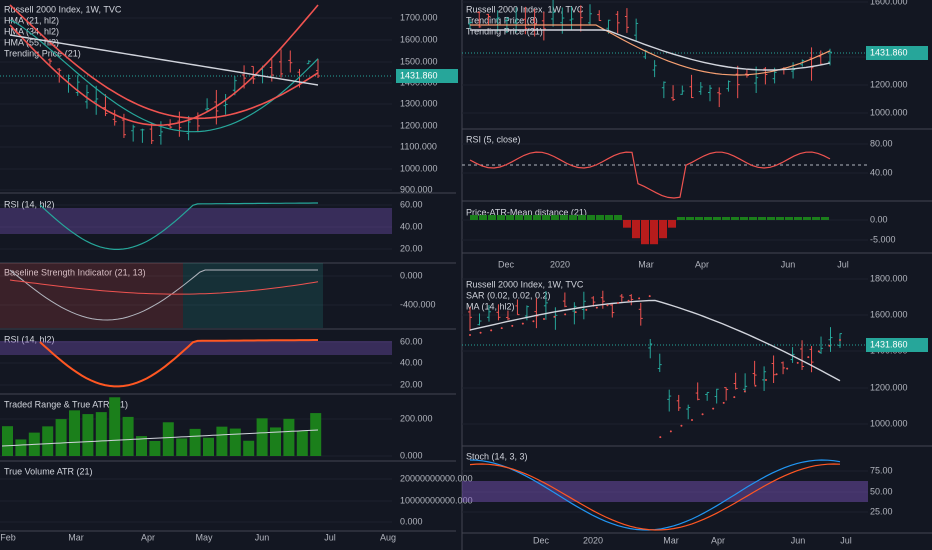 This screenshot has height=550, width=932. I want to click on y-tick-label: 1300.000, so click(419, 103).